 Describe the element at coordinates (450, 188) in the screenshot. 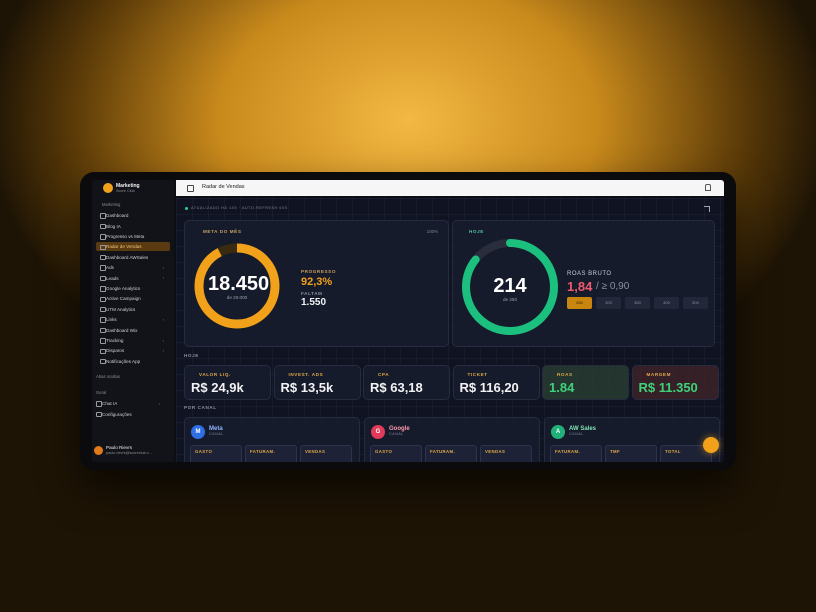

I see `top-bar: Radar de Vendas` at that location.